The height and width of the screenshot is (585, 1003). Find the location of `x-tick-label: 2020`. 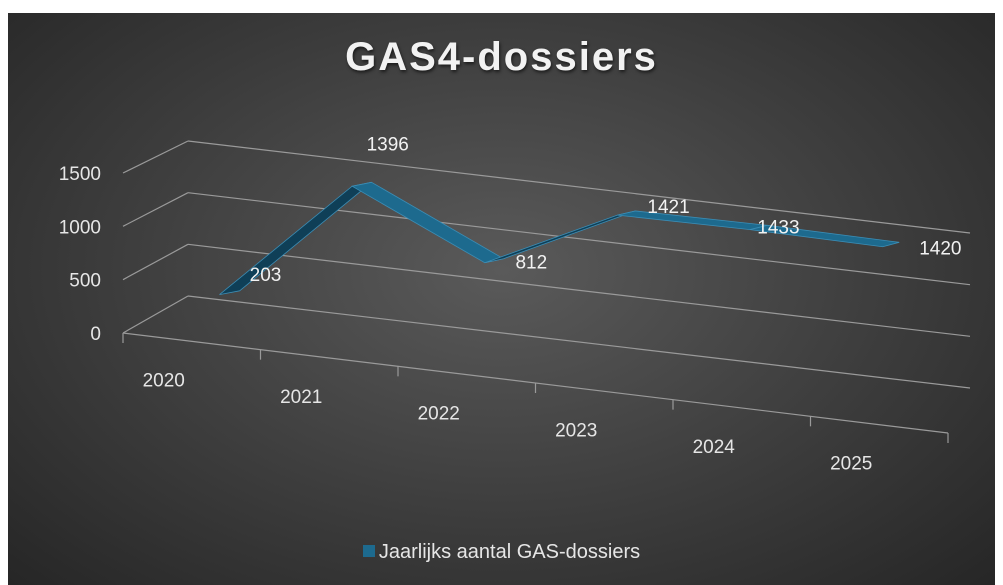

x-tick-label: 2020 is located at coordinates (164, 380).